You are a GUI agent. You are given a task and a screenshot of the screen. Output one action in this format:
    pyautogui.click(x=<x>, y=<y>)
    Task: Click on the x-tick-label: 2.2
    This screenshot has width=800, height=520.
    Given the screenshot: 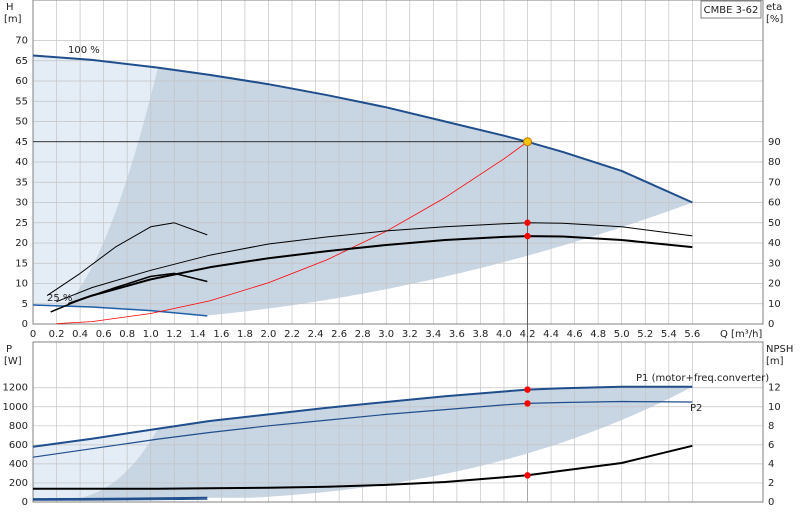 What is the action you would take?
    pyautogui.click(x=292, y=334)
    